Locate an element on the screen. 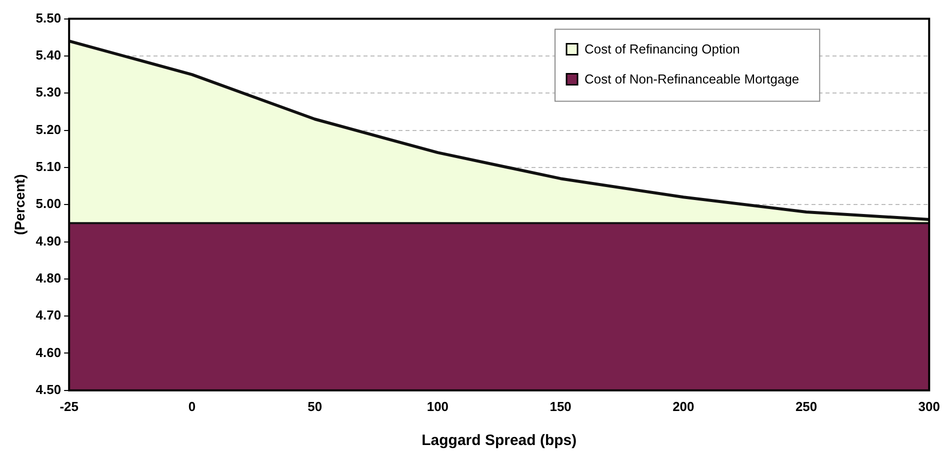 This screenshot has width=951, height=462. y-tick-label: 5.50 is located at coordinates (49, 18).